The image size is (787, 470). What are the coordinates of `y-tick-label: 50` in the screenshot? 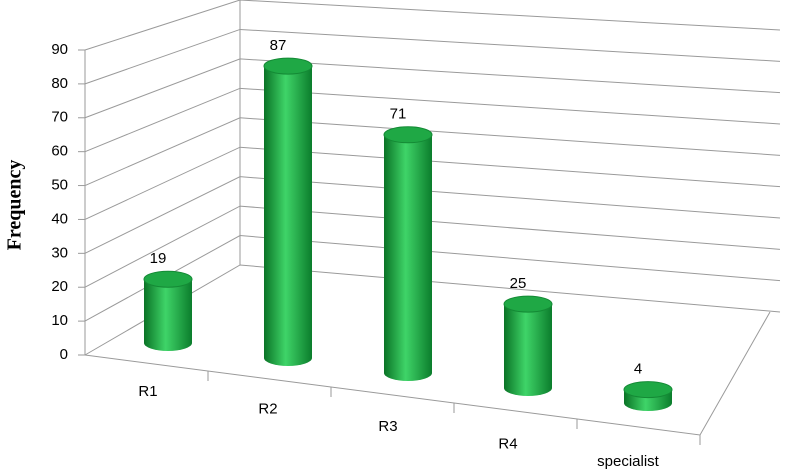 It's located at (59, 185).